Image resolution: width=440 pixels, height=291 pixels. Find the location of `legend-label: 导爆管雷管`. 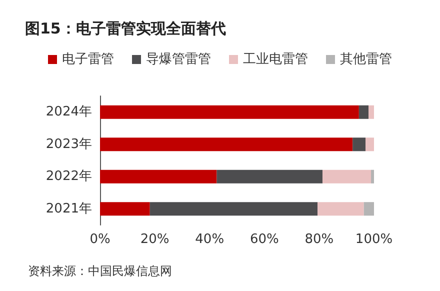

legend-label: 导爆管雷管 is located at coordinates (178, 59).